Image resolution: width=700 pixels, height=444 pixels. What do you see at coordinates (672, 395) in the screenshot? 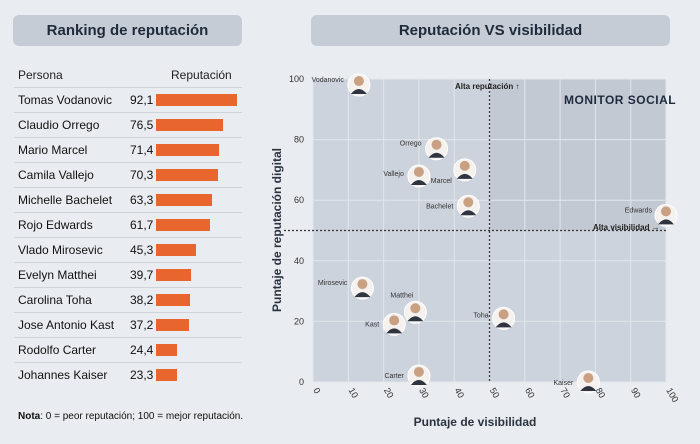
I see `x-tick-label: 100` at bounding box center [672, 395].